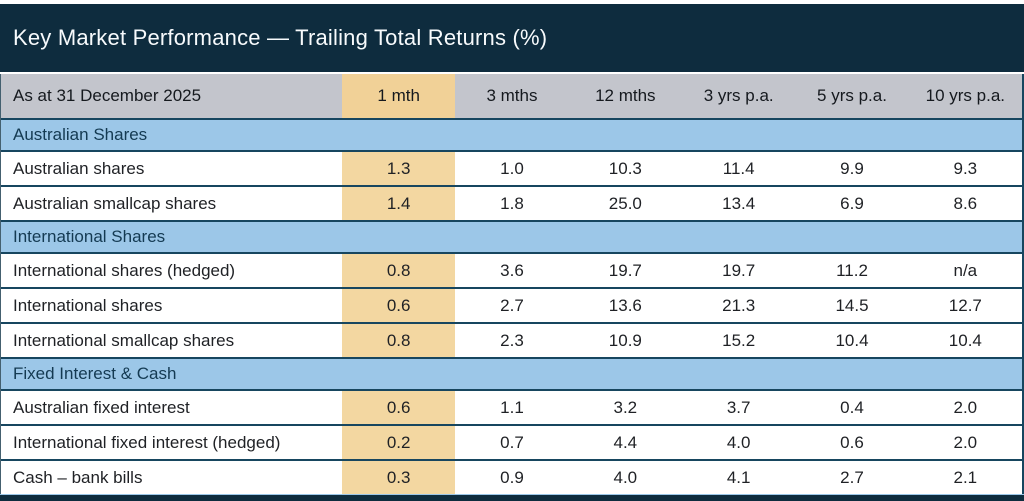 This screenshot has height=501, width=1024. I want to click on value-cell-12mths: 4.4, so click(625, 442).